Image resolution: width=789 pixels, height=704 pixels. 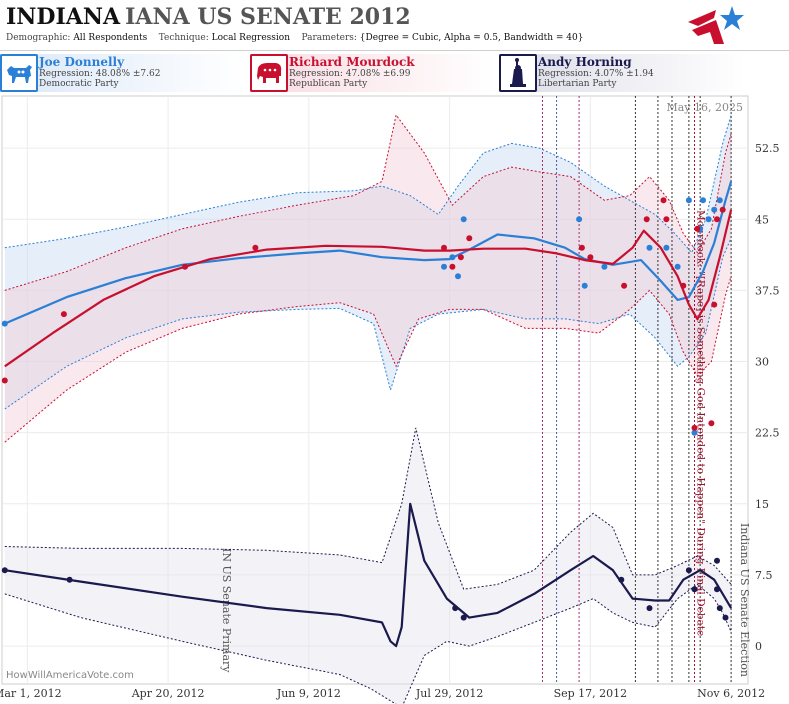 What do you see at coordinates (764, 575) in the screenshot?
I see `y-tick-label: 7.5` at bounding box center [764, 575].